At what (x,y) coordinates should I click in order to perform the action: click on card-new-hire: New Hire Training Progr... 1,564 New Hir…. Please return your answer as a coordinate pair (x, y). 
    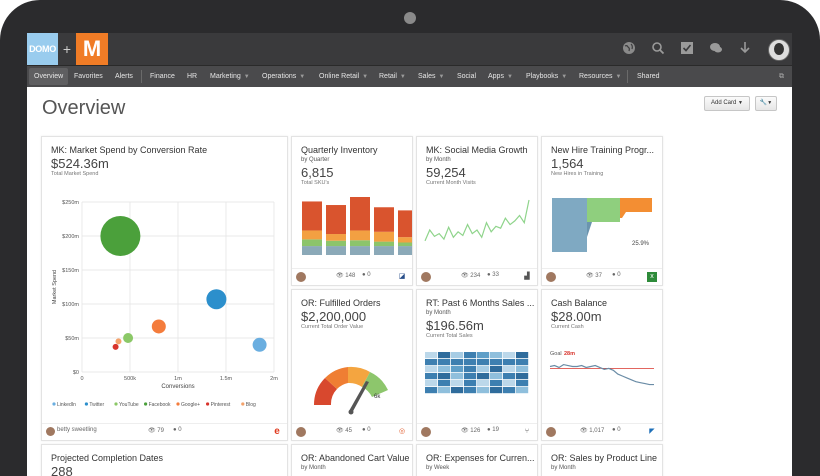
    Looking at the image, I should click on (602, 211).